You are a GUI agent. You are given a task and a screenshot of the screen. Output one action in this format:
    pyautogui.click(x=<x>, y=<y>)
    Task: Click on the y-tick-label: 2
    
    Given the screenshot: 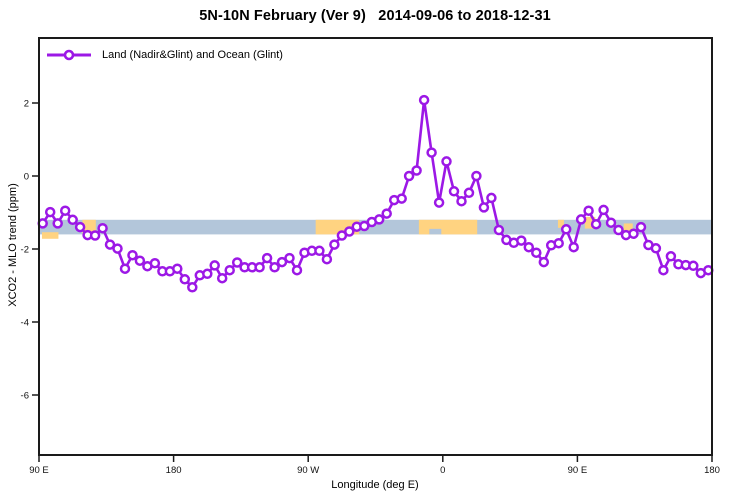 What is the action you would take?
    pyautogui.click(x=26, y=104)
    